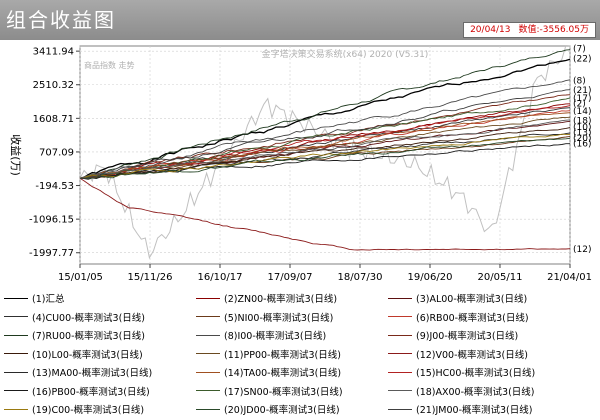 This screenshot has height=420, width=600. What do you see at coordinates (300, 20) in the screenshot?
I see `title-bar: 组合收益图 20/04/13 数值:-3556.05万` at bounding box center [300, 20].